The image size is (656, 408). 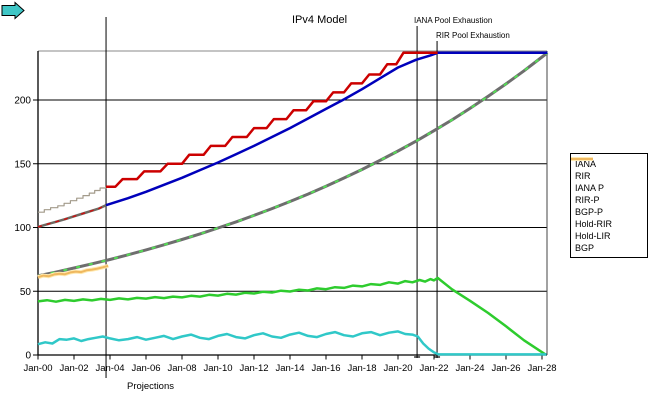 I want to click on x-tick-label: Jan-00, so click(x=37, y=368).